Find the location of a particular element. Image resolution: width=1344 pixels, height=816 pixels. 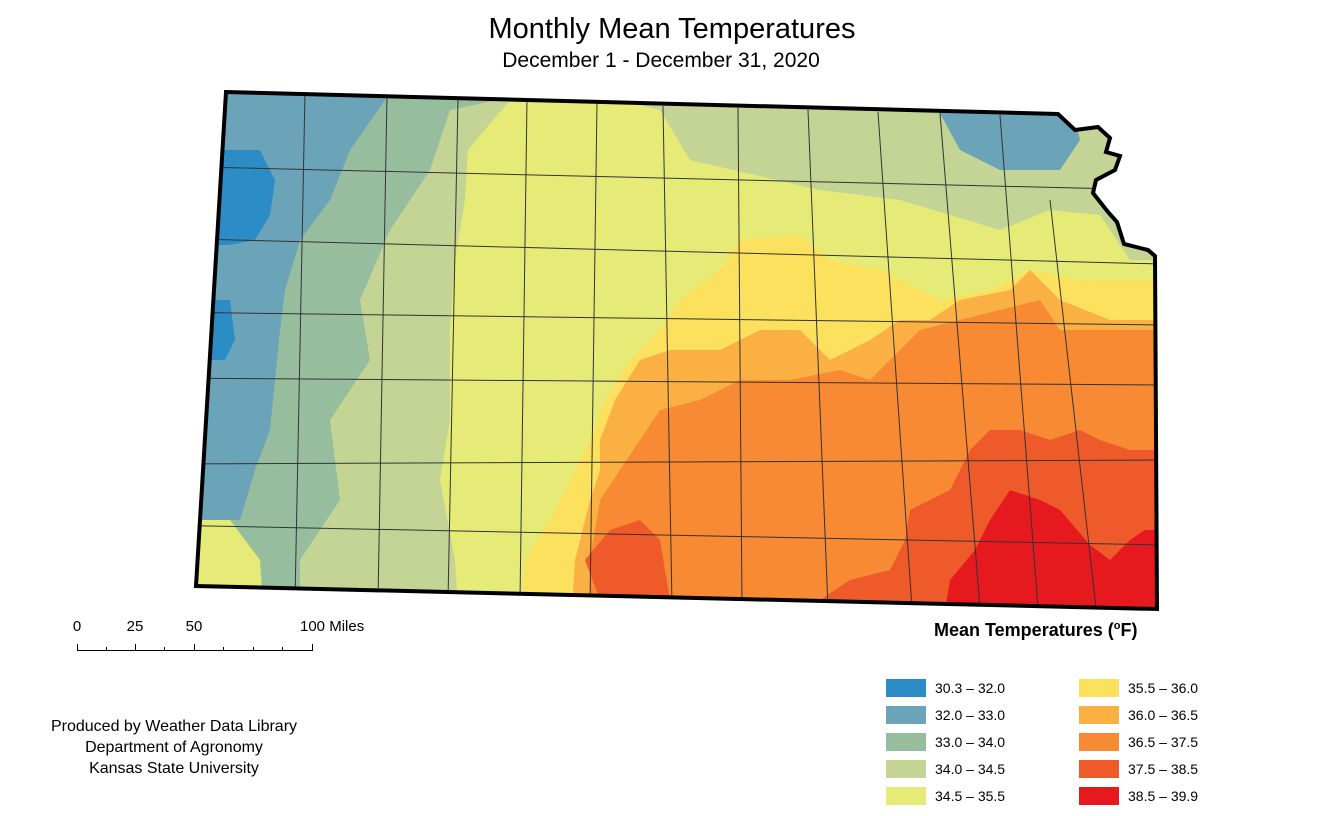

legend-label: 35.5 – 36.0 is located at coordinates (1163, 687).